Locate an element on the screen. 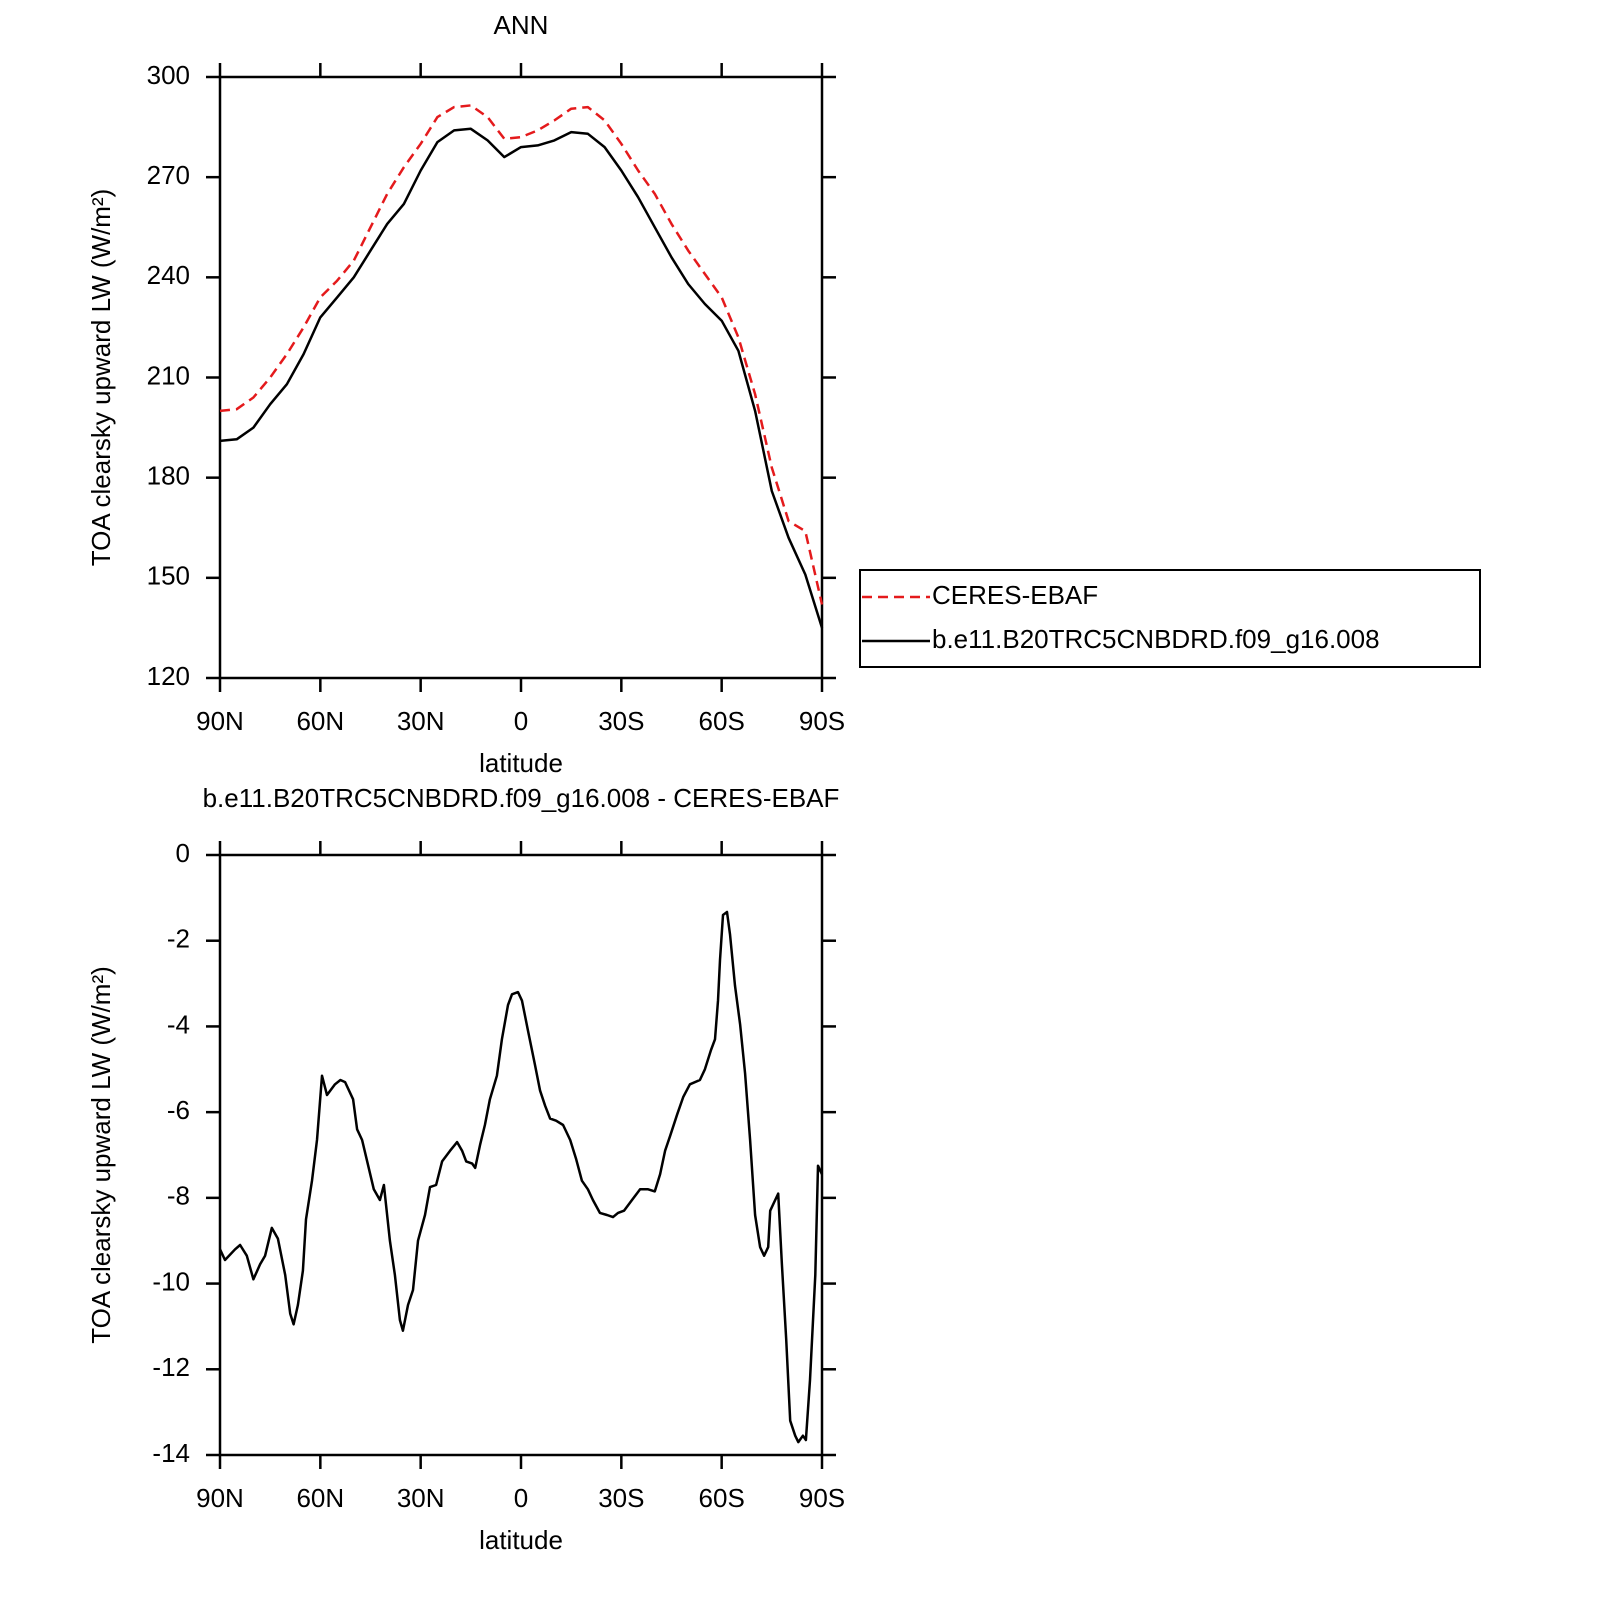 Image resolution: width=1617 pixels, height=1613 pixels. y-tick-label: -4 is located at coordinates (178, 1024).